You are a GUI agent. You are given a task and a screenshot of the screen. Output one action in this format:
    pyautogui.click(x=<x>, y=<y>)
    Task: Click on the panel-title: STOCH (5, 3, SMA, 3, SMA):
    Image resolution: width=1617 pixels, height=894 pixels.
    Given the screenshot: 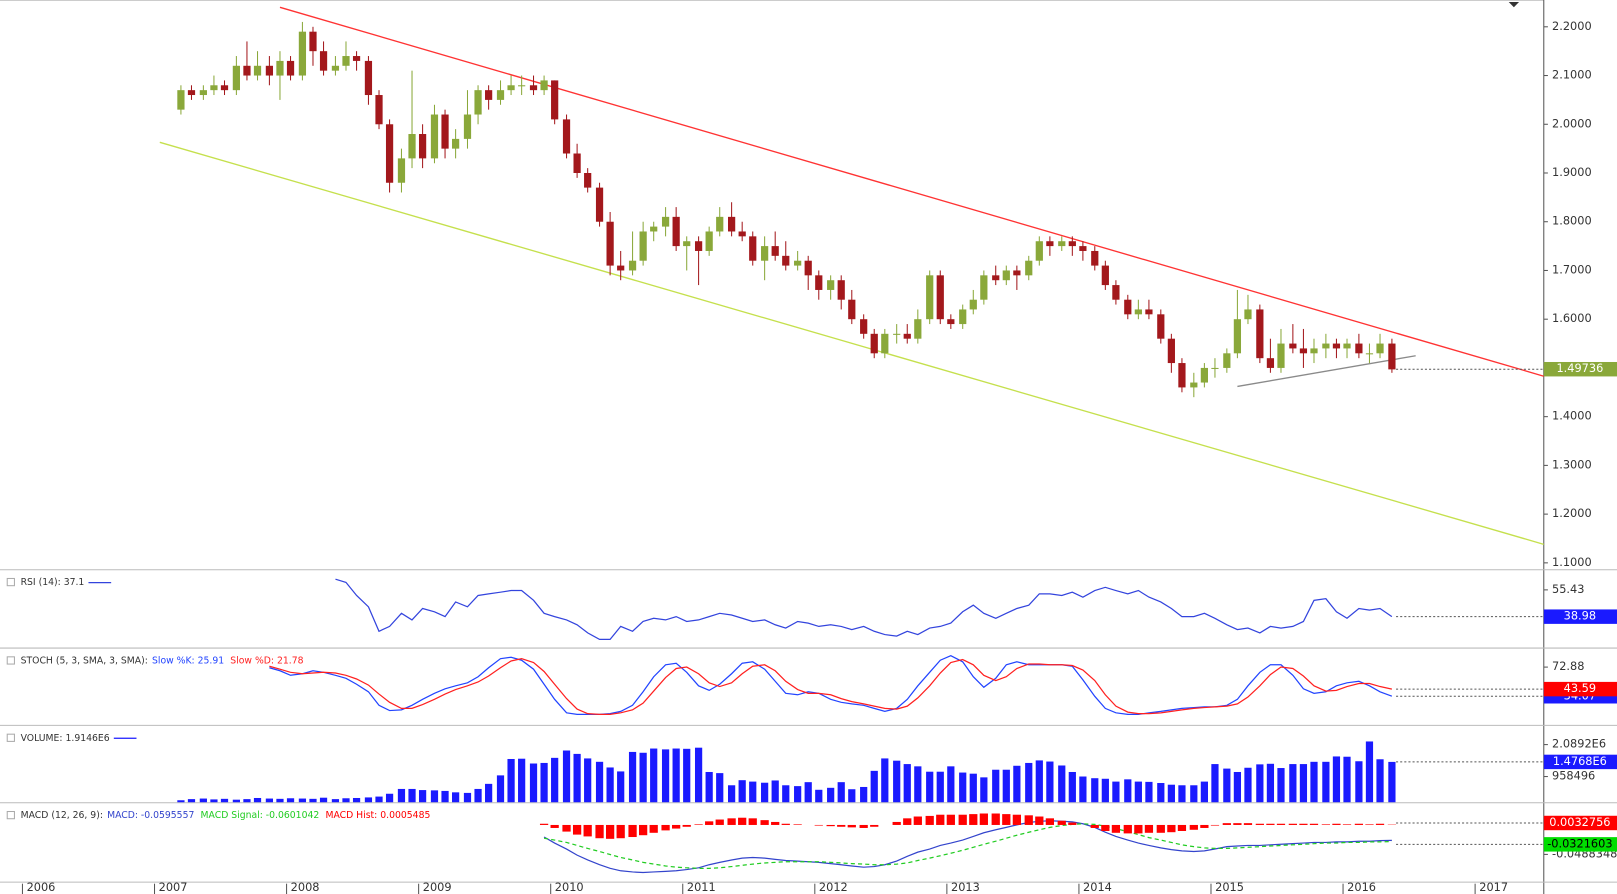 What is the action you would take?
    pyautogui.click(x=84, y=660)
    